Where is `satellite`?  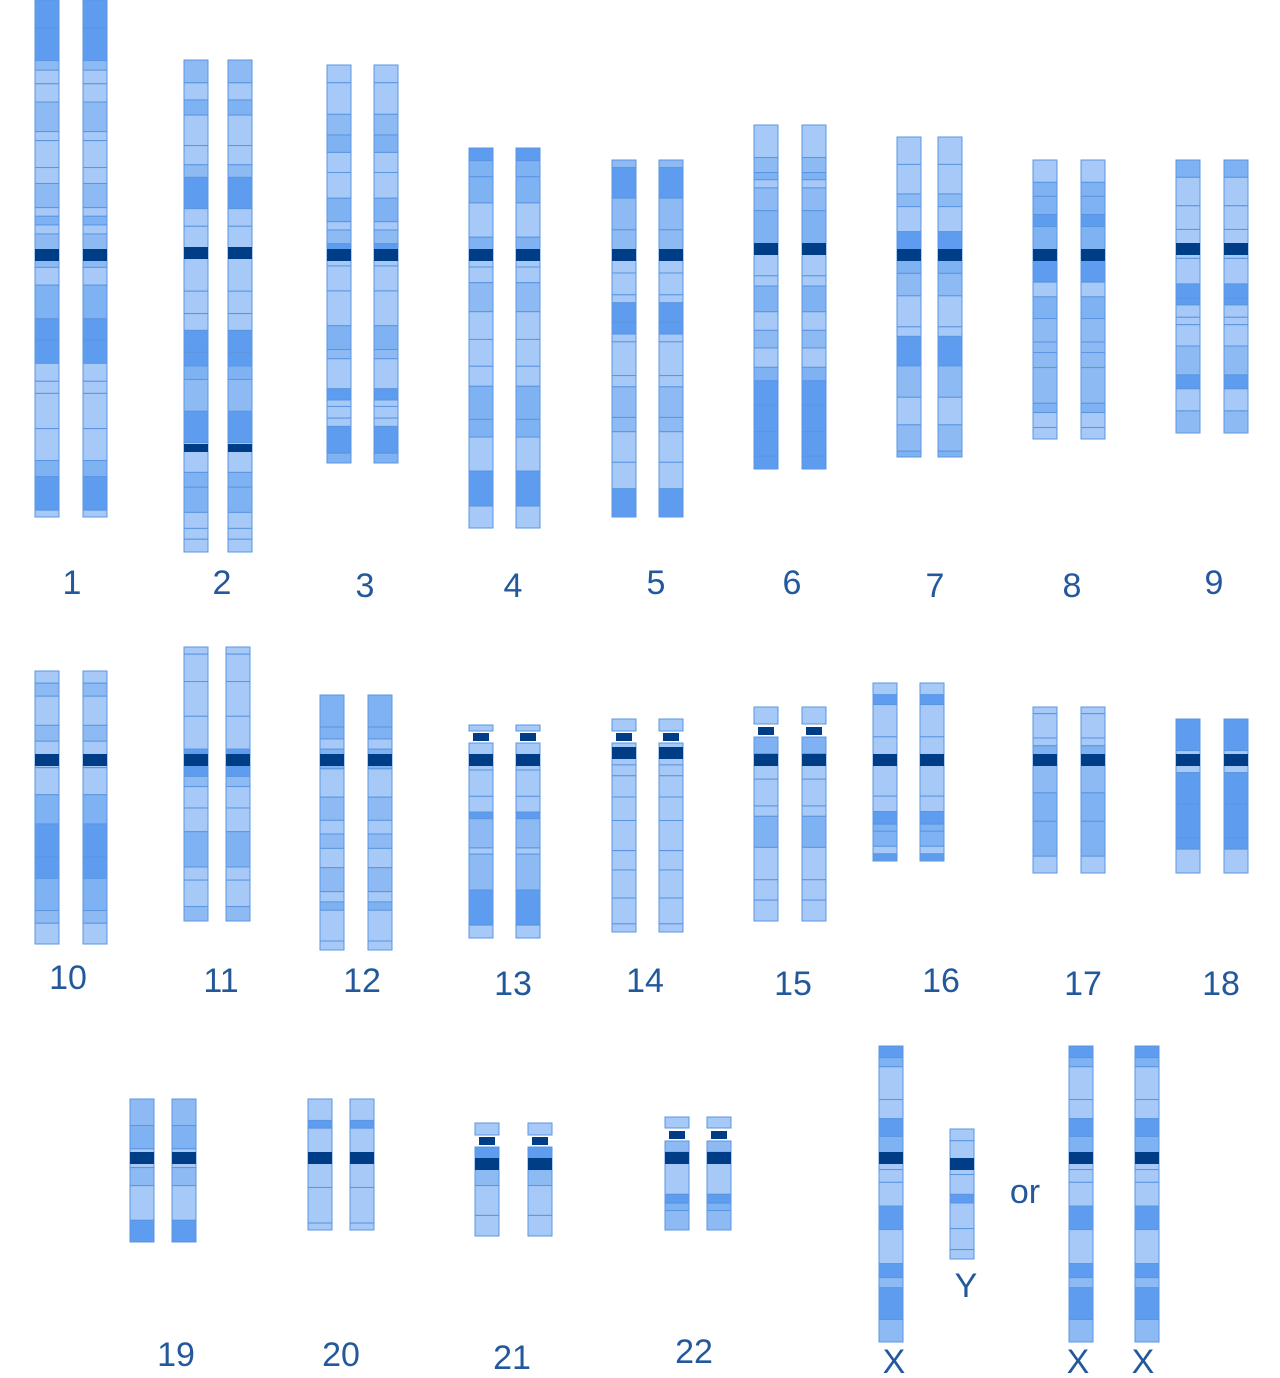
satellite is located at coordinates (671, 725).